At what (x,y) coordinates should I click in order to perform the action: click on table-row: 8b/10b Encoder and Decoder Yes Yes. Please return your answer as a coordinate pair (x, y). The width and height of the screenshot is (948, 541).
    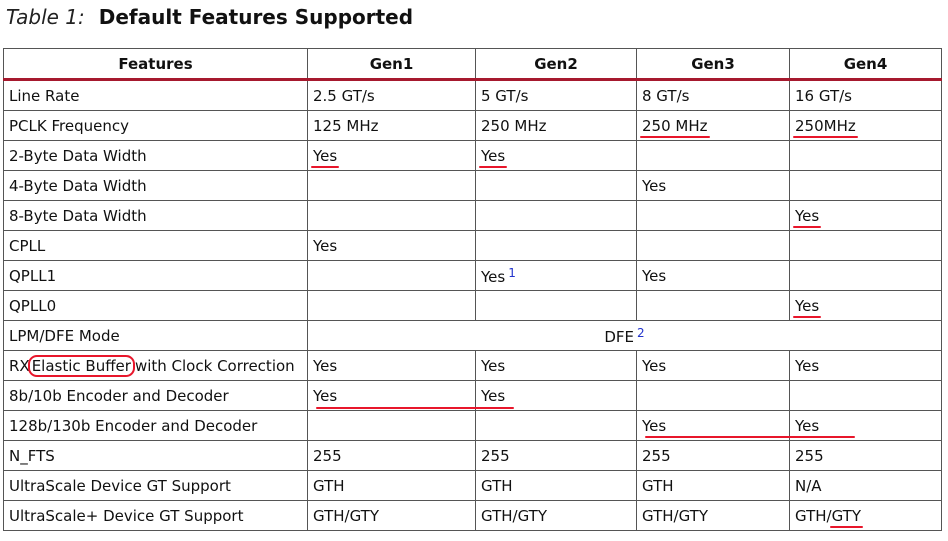
    Looking at the image, I should click on (472, 395).